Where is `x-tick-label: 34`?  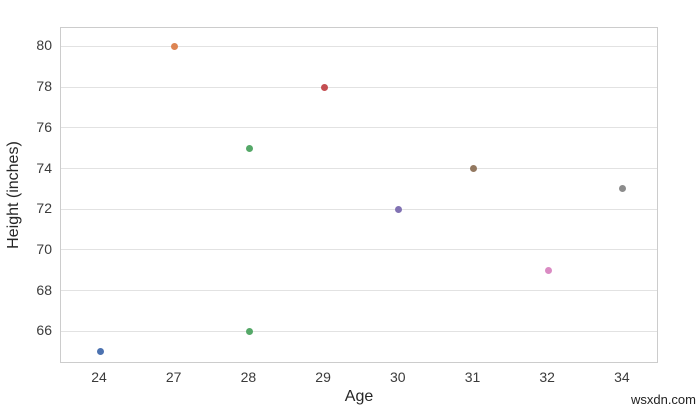
x-tick-label: 34 is located at coordinates (622, 377).